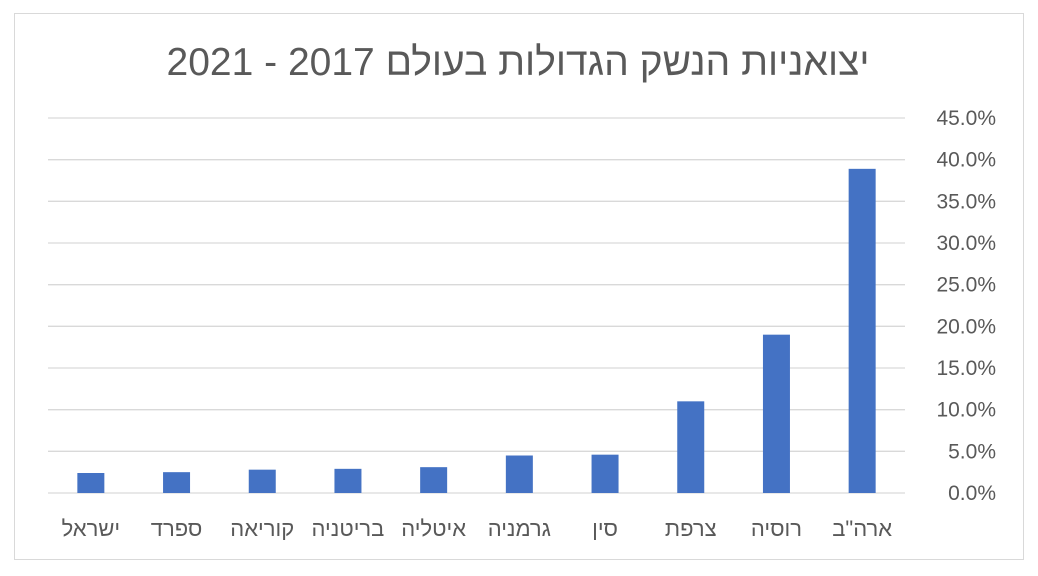  What do you see at coordinates (262, 528) in the screenshot?
I see `x-category-label: קוריאה` at bounding box center [262, 528].